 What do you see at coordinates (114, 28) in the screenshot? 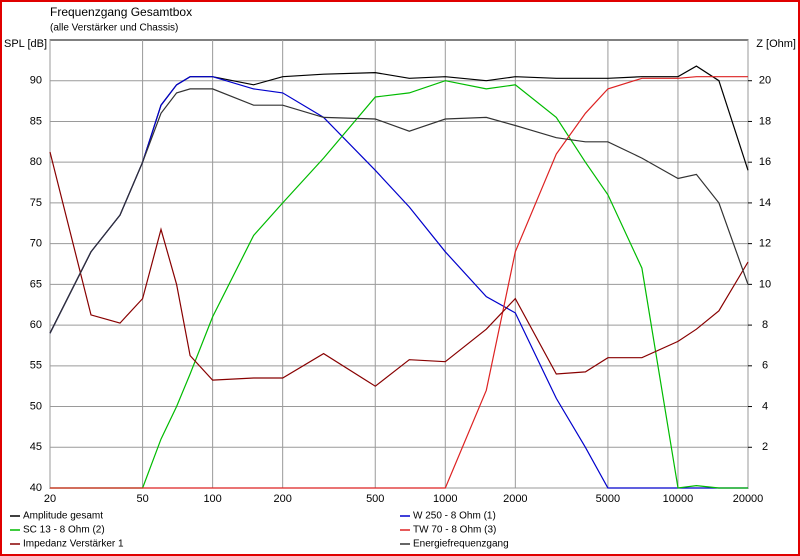
I see `chart-subtitle: (alle Verstärker und Chassis)` at bounding box center [114, 28].